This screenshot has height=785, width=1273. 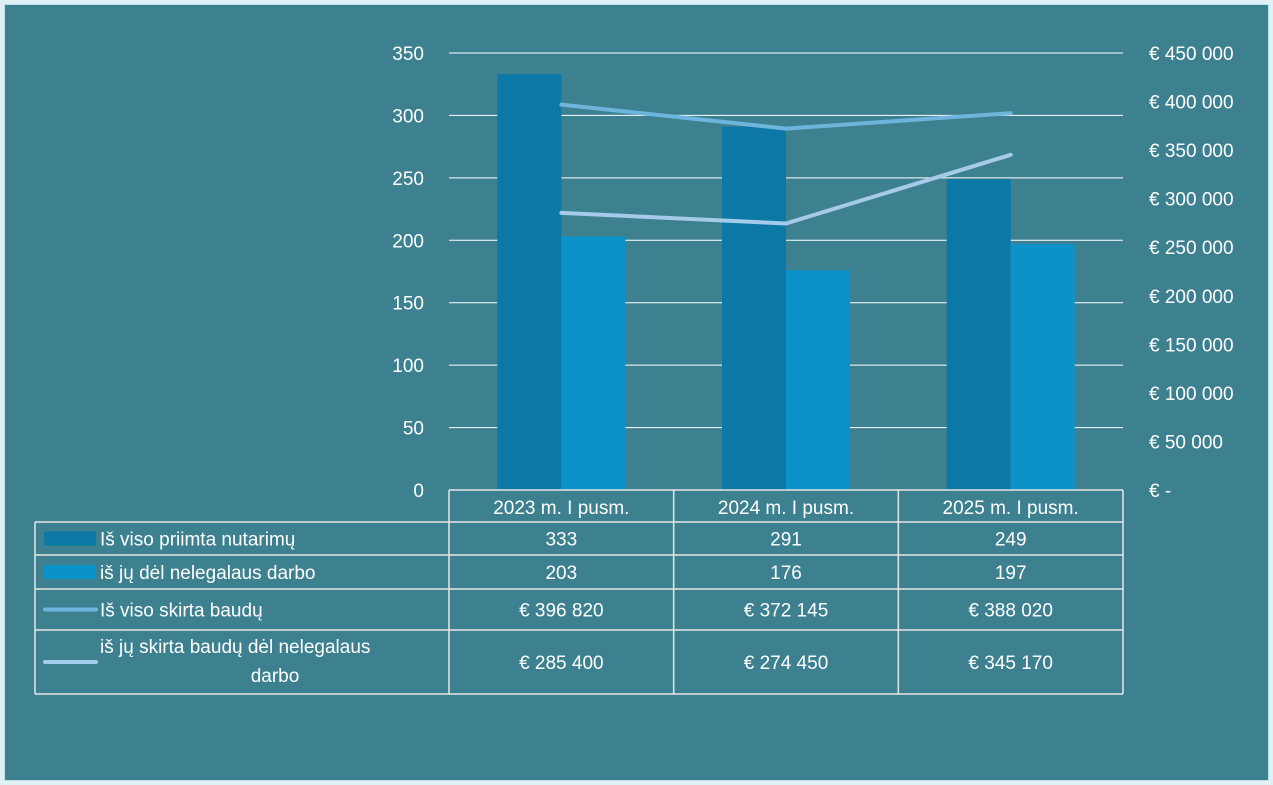 I want to click on y-right-tick-label: € 400 000, so click(x=1191, y=103).